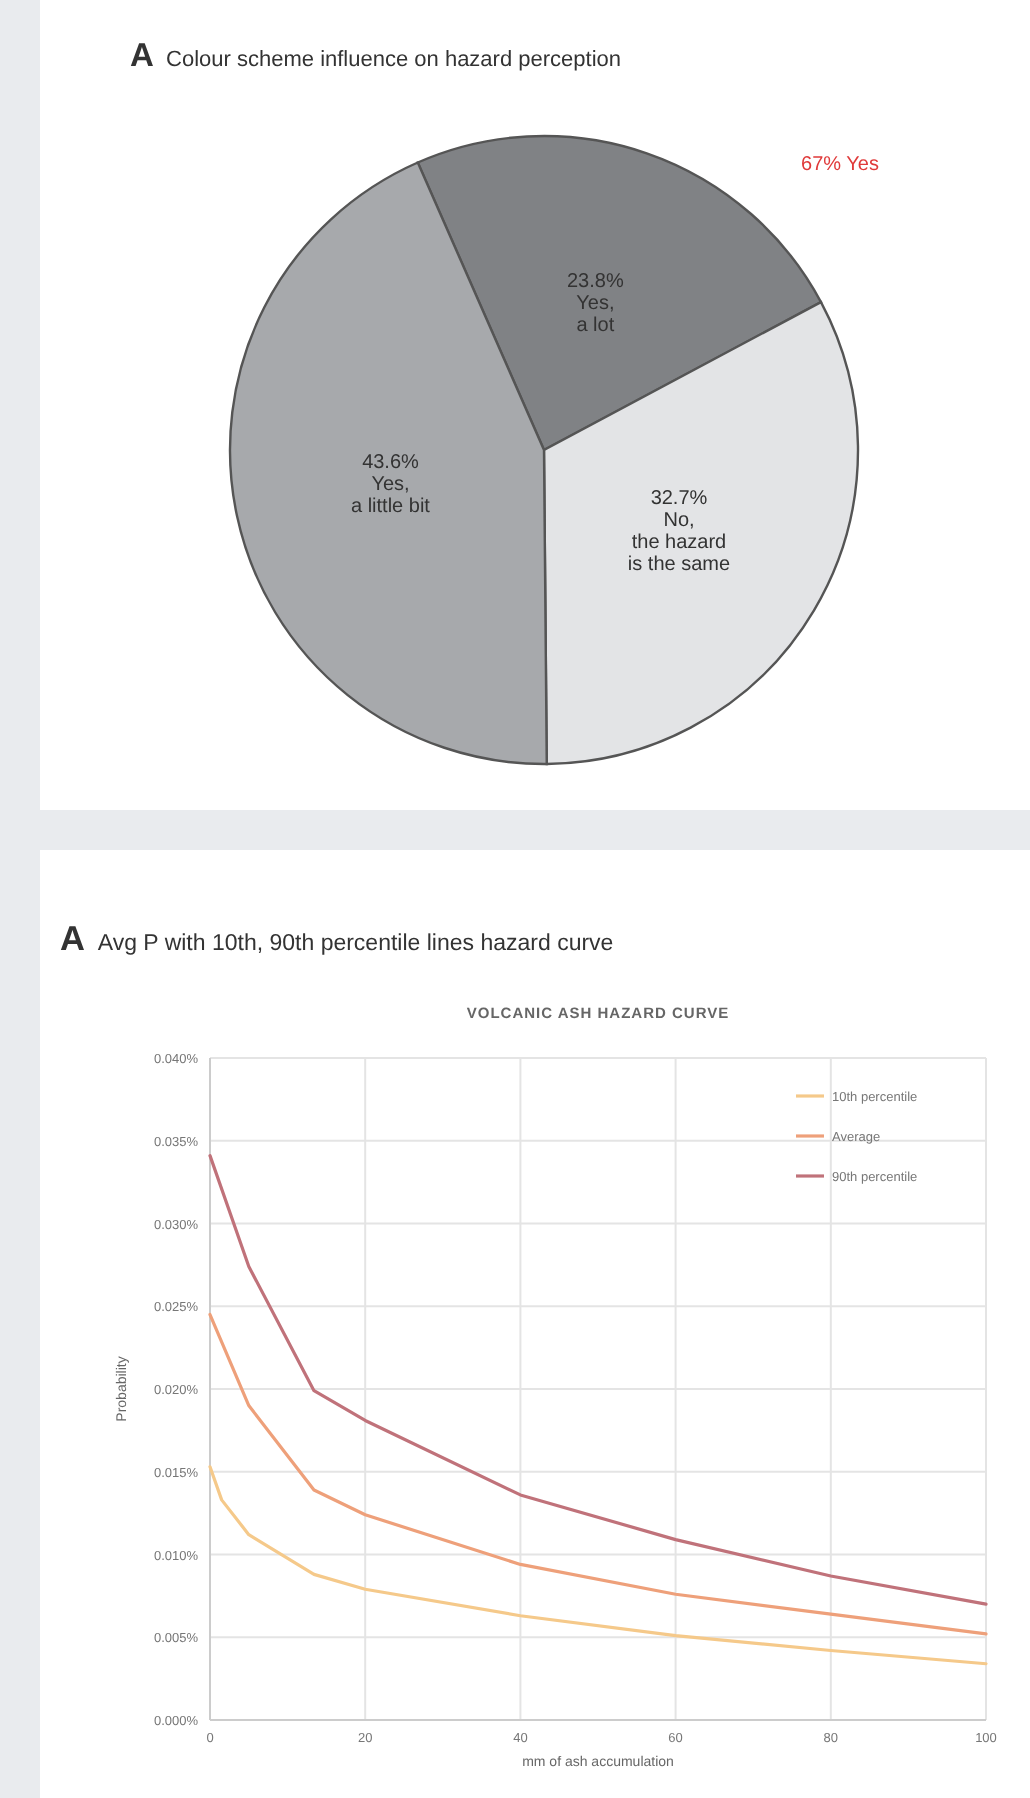 The height and width of the screenshot is (1798, 1030). Describe the element at coordinates (679, 499) in the screenshot. I see `data-label: 32.7%` at that location.